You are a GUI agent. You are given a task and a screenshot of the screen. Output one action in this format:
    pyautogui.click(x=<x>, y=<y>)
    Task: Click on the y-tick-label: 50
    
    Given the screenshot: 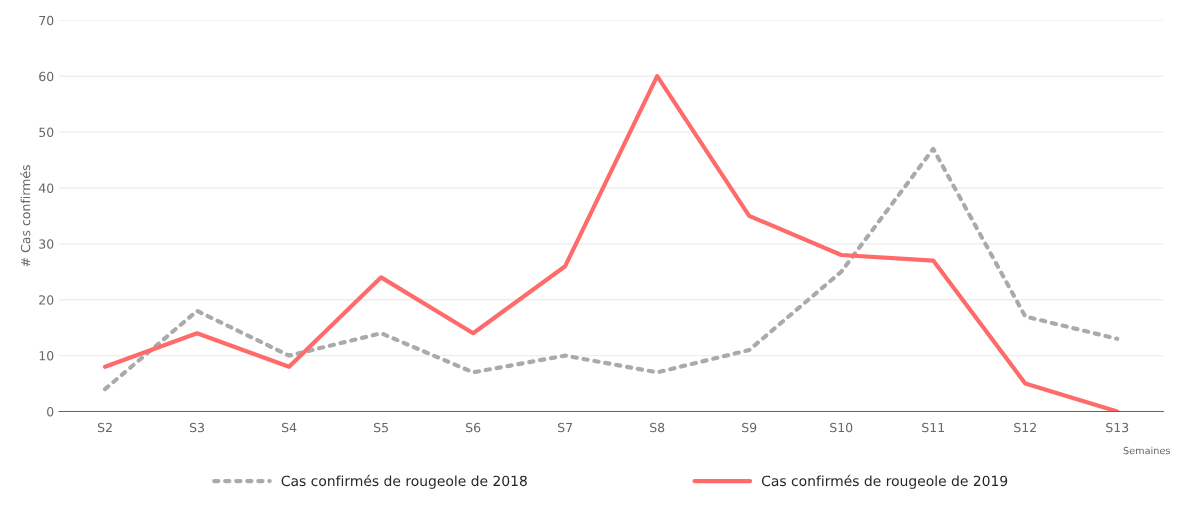 What is the action you would take?
    pyautogui.click(x=46, y=132)
    